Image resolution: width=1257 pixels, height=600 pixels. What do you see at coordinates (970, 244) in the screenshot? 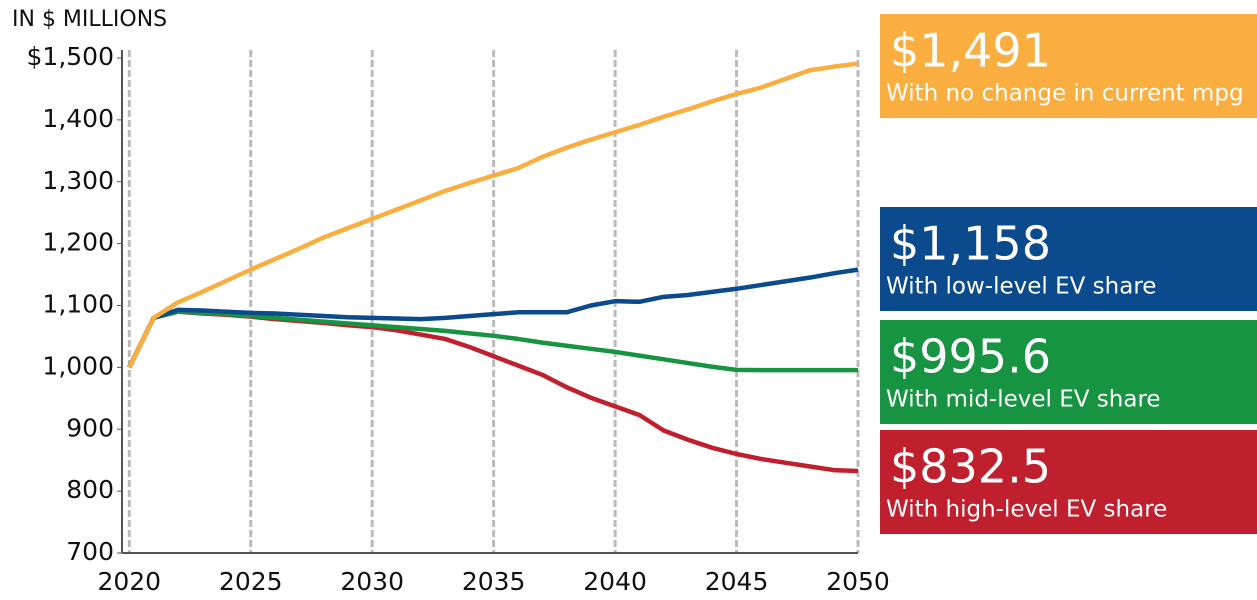
I see `legend-value: $1,158` at bounding box center [970, 244].